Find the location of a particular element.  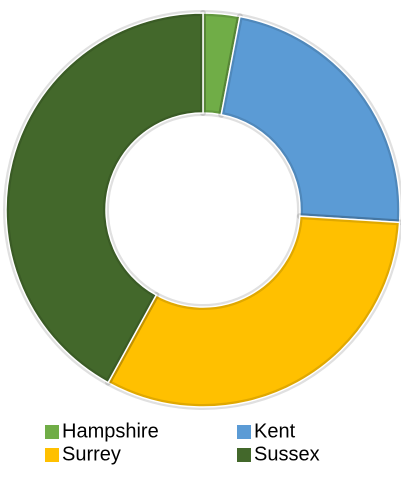

legend-label: Hampshire is located at coordinates (110, 431).